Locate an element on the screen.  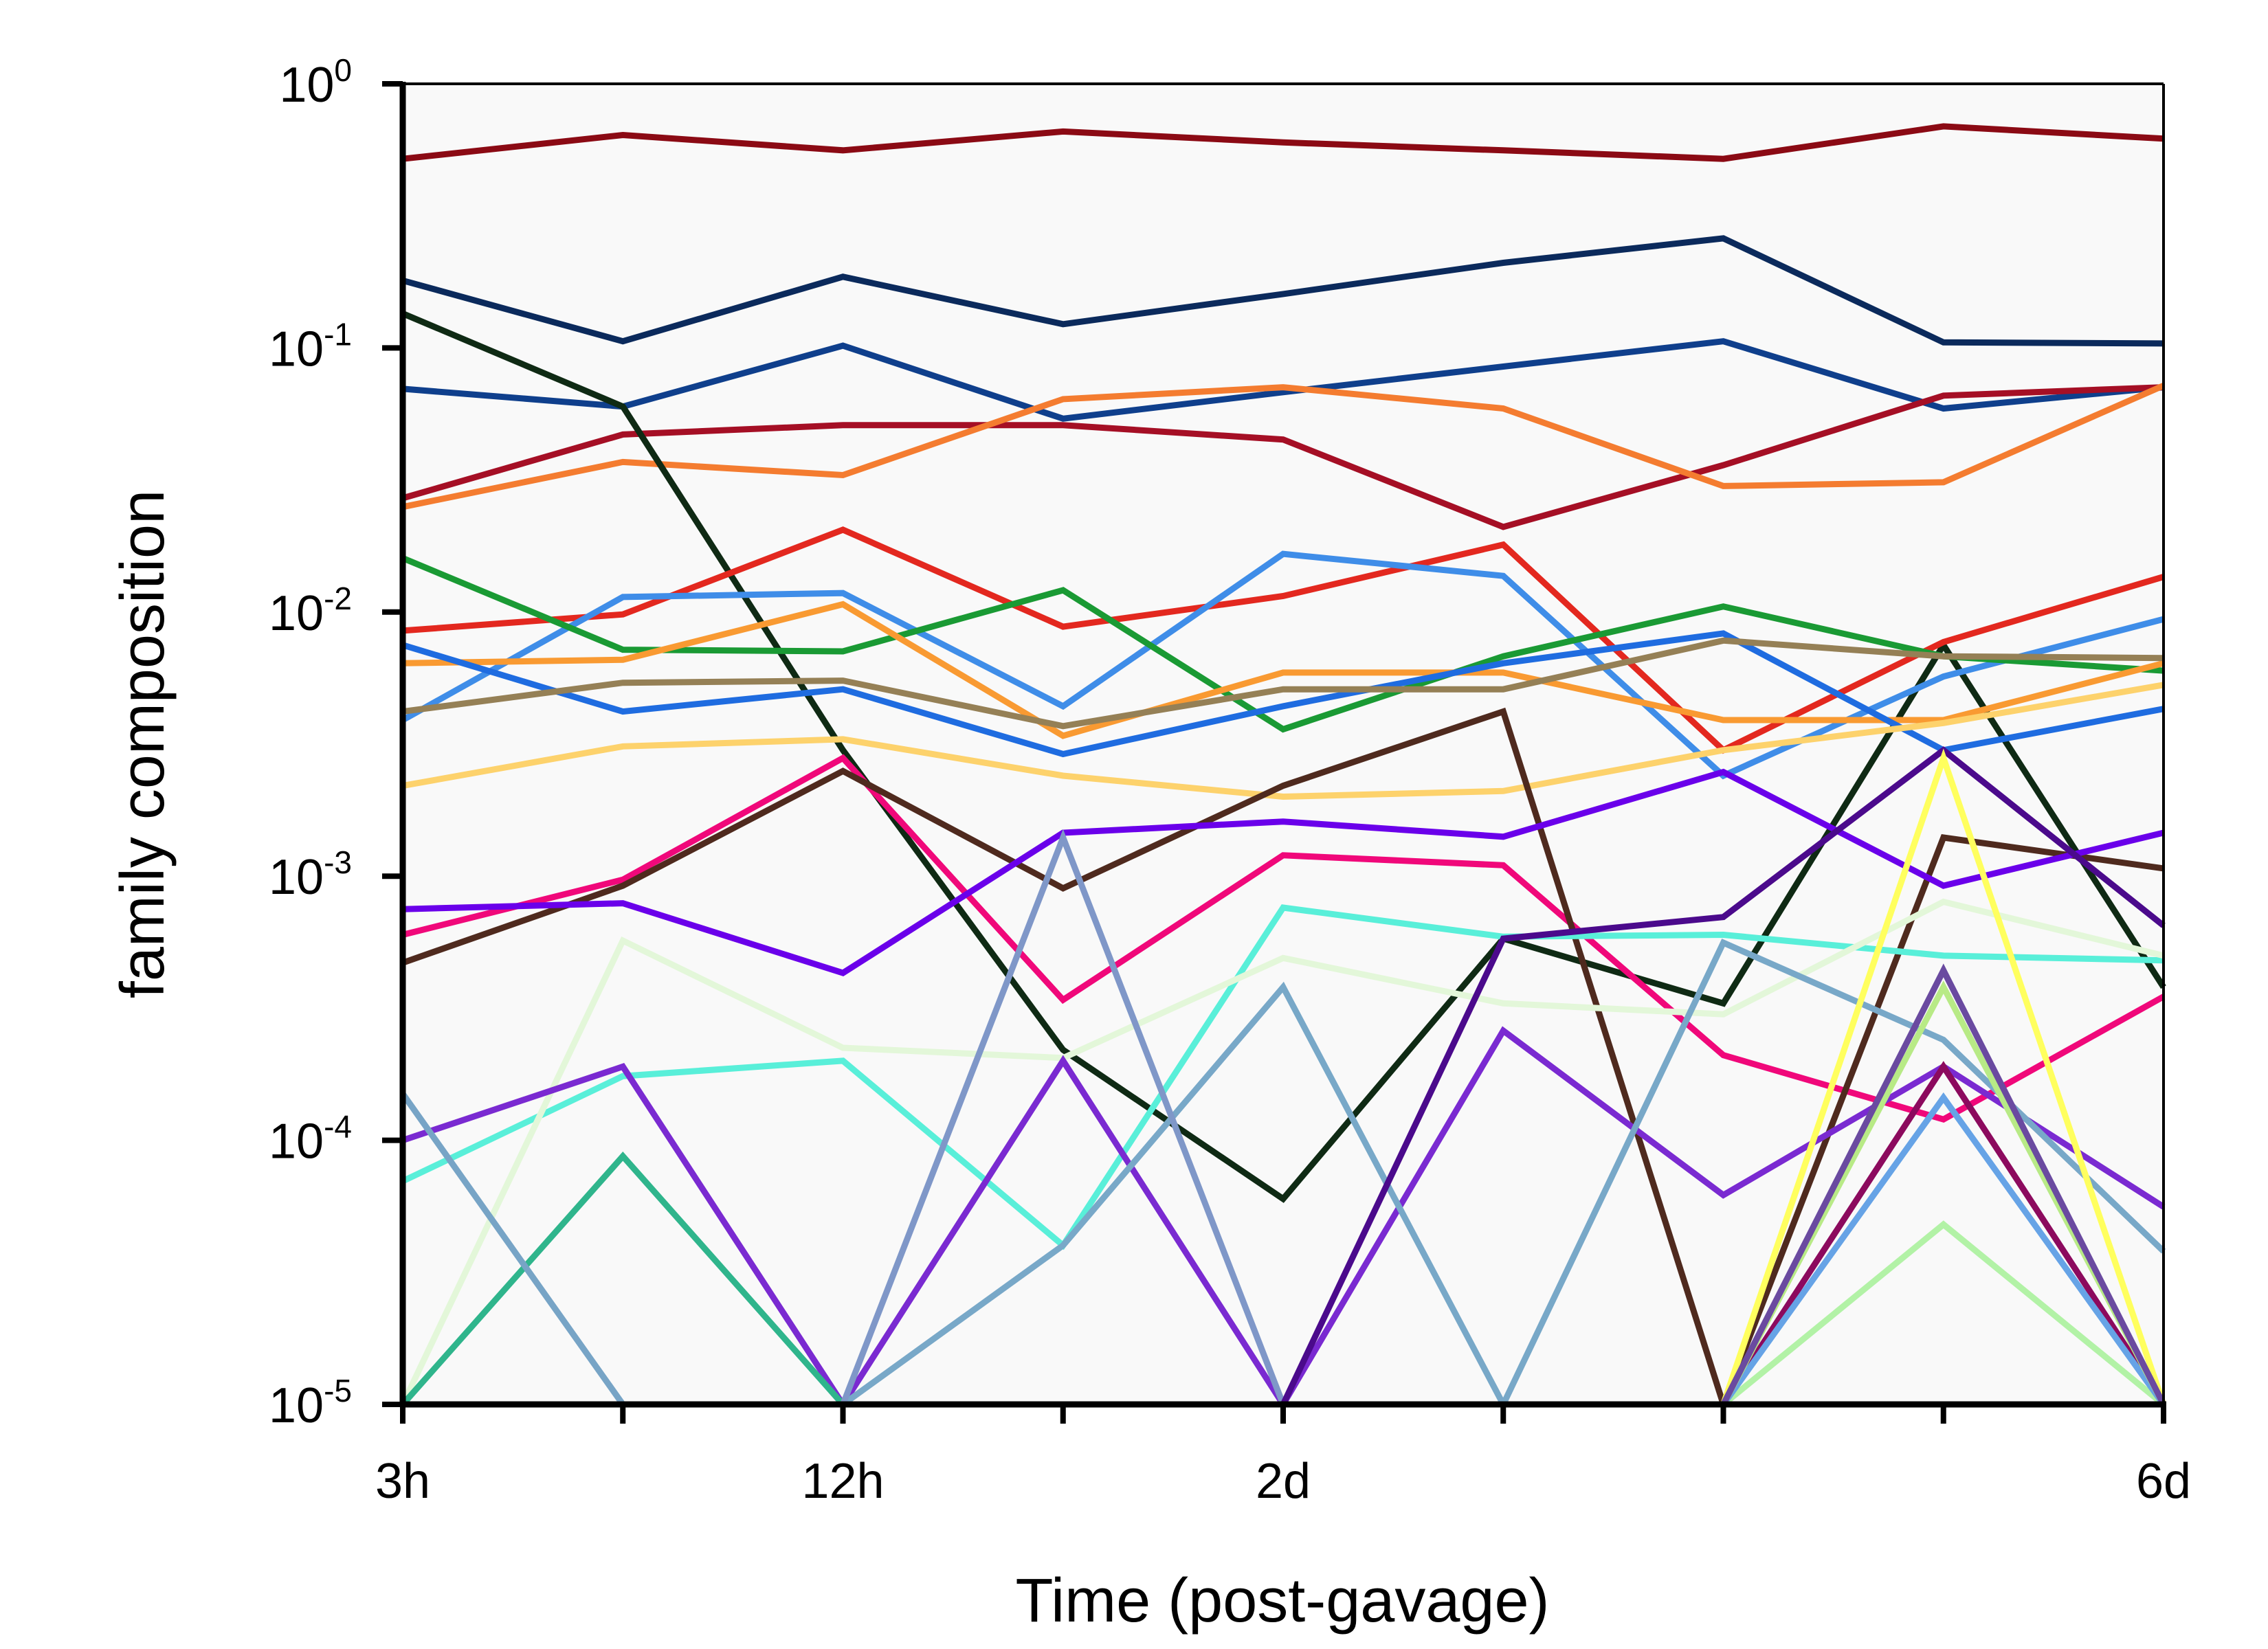
x-axis-title: Time (post-gavage) is located at coordinates (1283, 1601).